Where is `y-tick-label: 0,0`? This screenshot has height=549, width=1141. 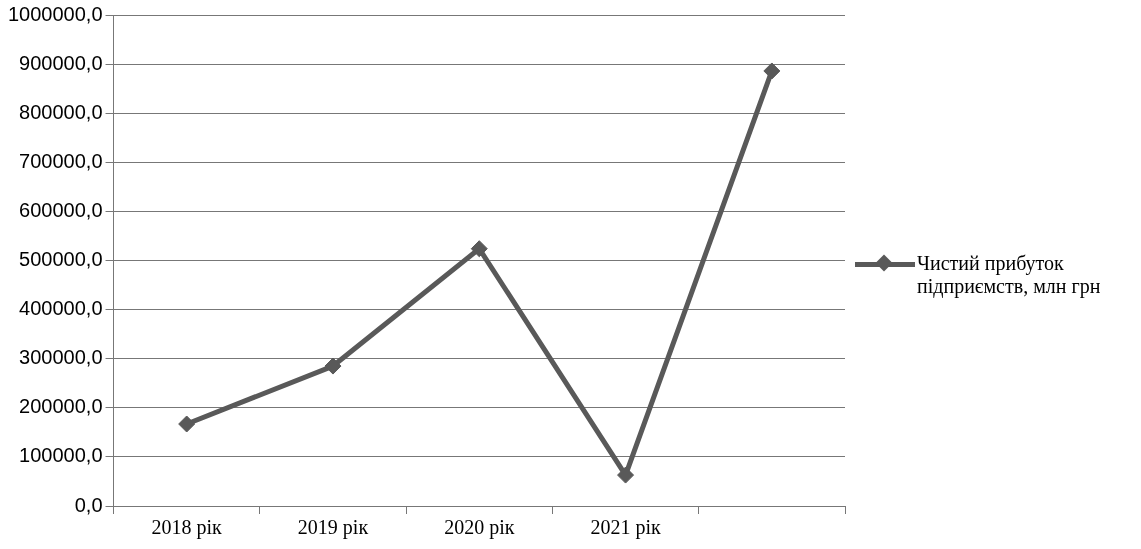 y-tick-label: 0,0 is located at coordinates (88, 504).